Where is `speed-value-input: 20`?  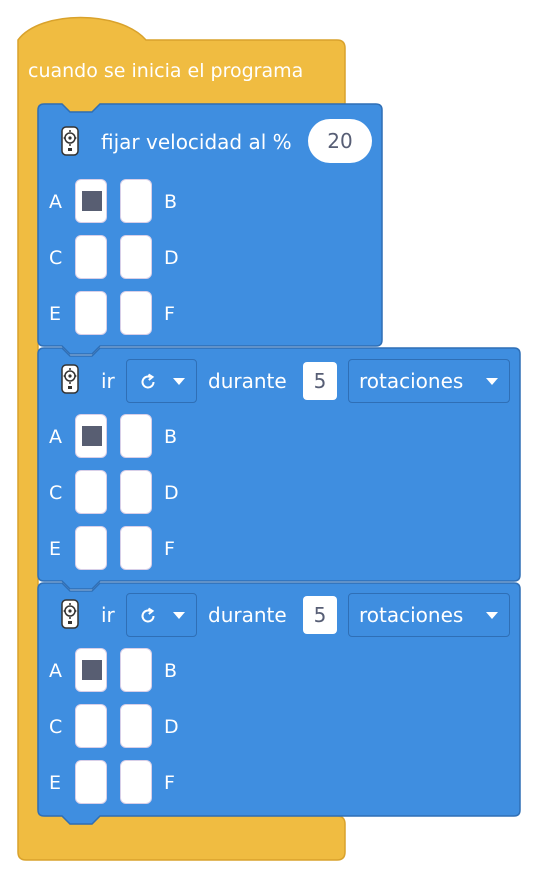 speed-value-input: 20 is located at coordinates (340, 141).